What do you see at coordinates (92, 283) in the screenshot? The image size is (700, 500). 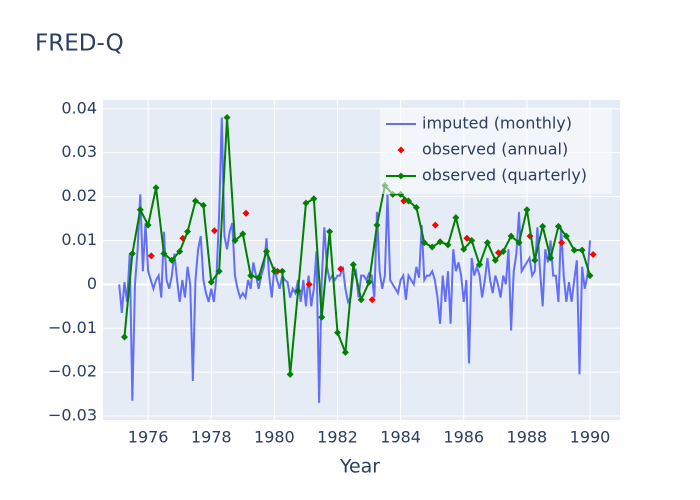 I see `y-tick-label: 0` at bounding box center [92, 283].